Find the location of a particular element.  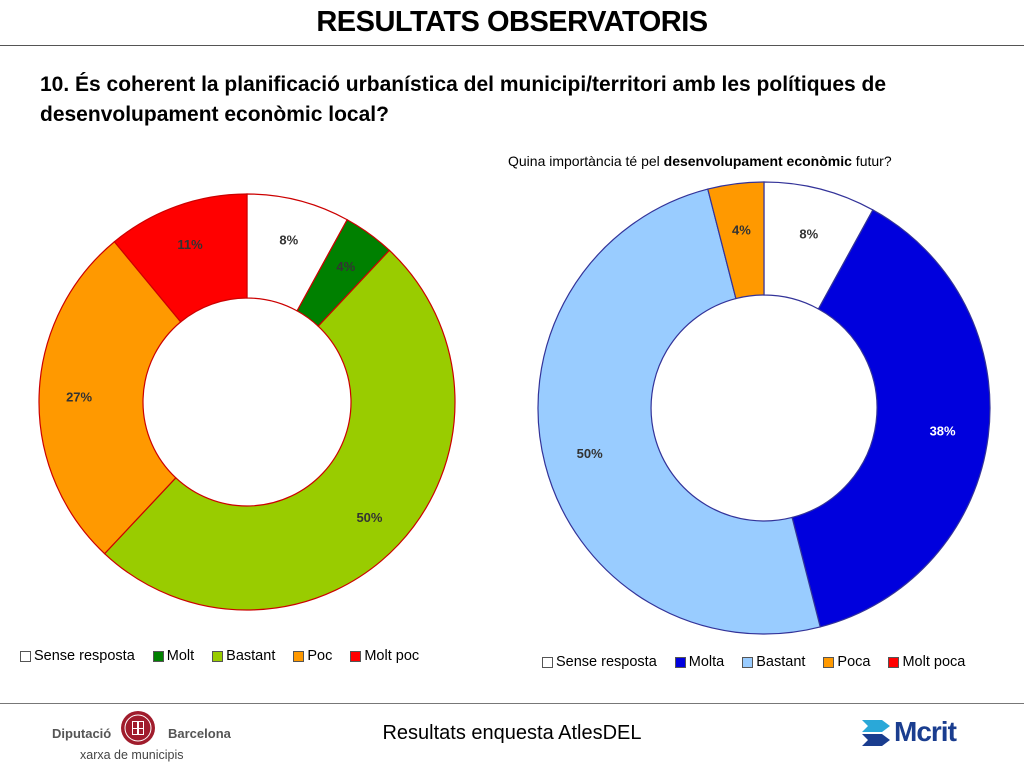

chart-2-legend-label-3: Poca is located at coordinates (854, 662).